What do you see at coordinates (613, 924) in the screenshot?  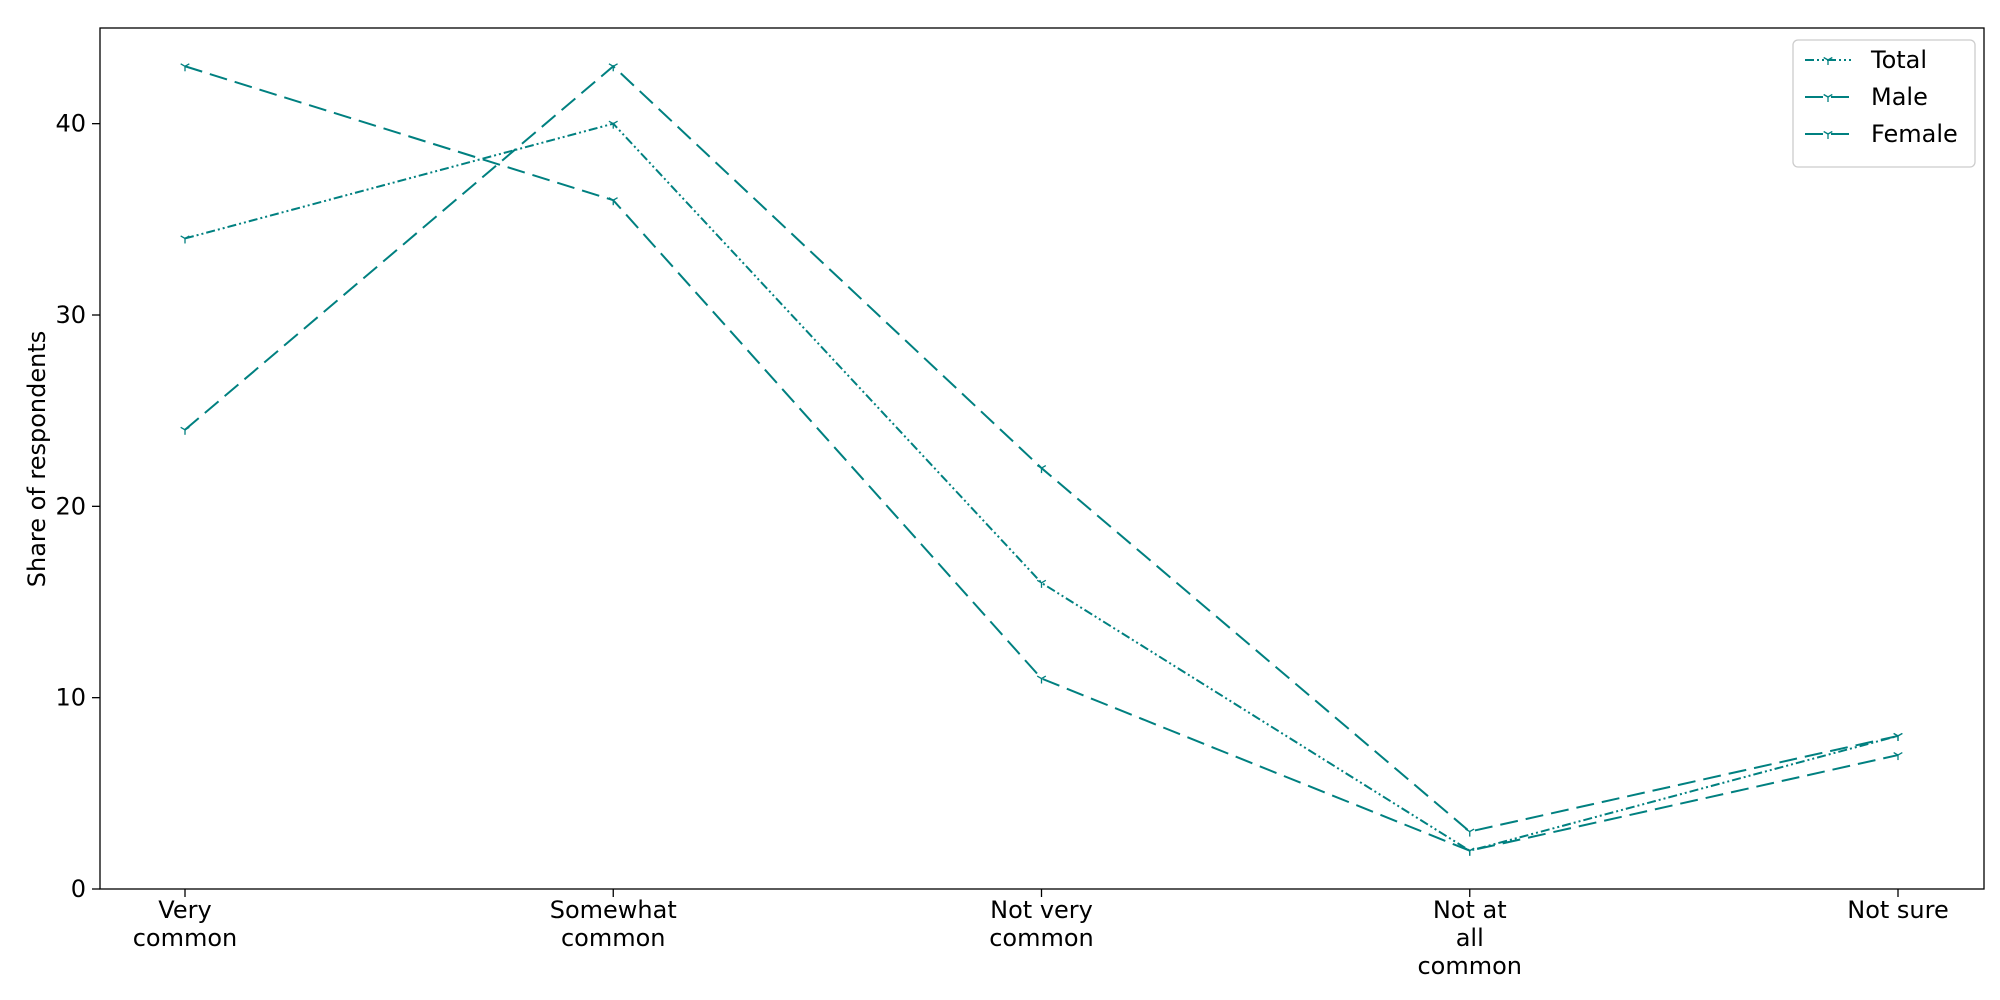 I see `x-tick-label: Somewhat common` at bounding box center [613, 924].